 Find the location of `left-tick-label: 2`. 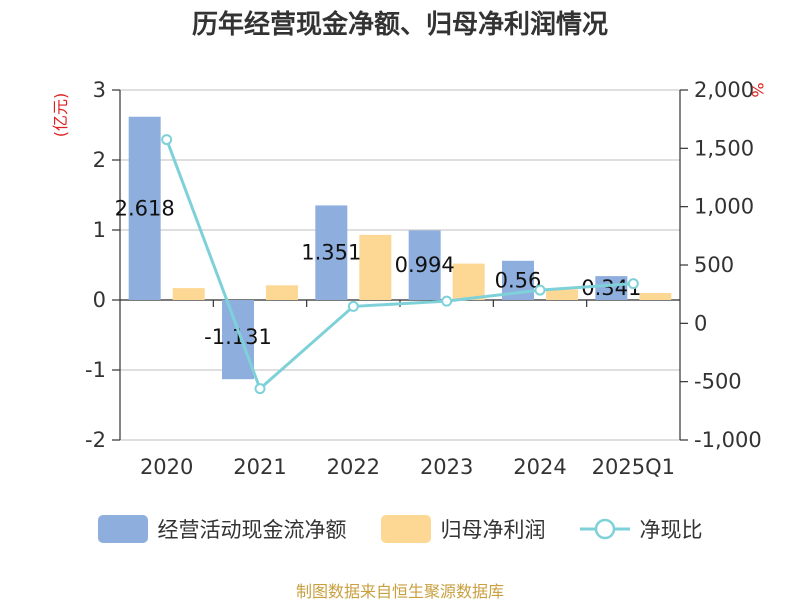

left-tick-label: 2 is located at coordinates (99, 160).